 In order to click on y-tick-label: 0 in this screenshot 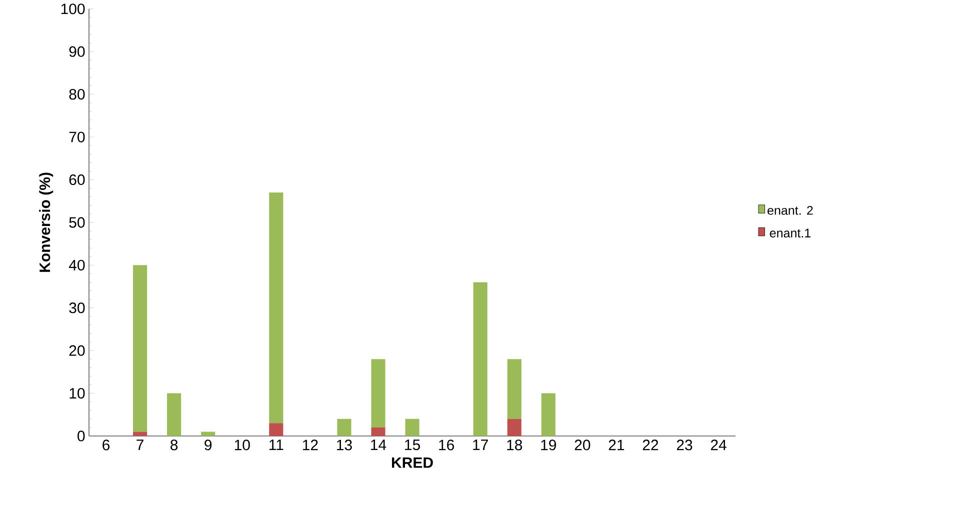, I will do `click(81, 436)`.